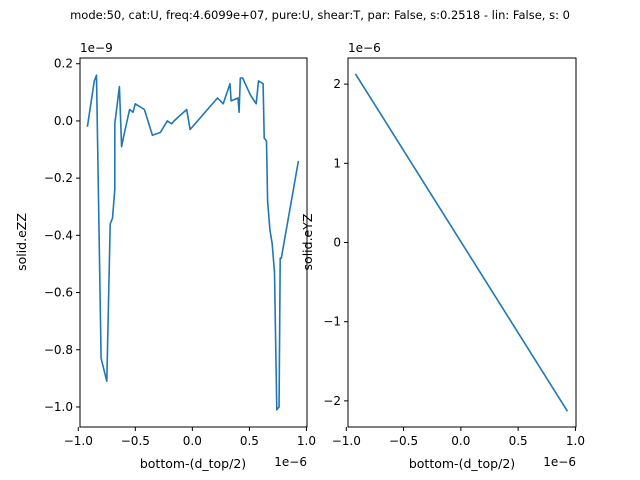  I want to click on y-tick-label-ezz-0: −1.0, so click(58, 407).